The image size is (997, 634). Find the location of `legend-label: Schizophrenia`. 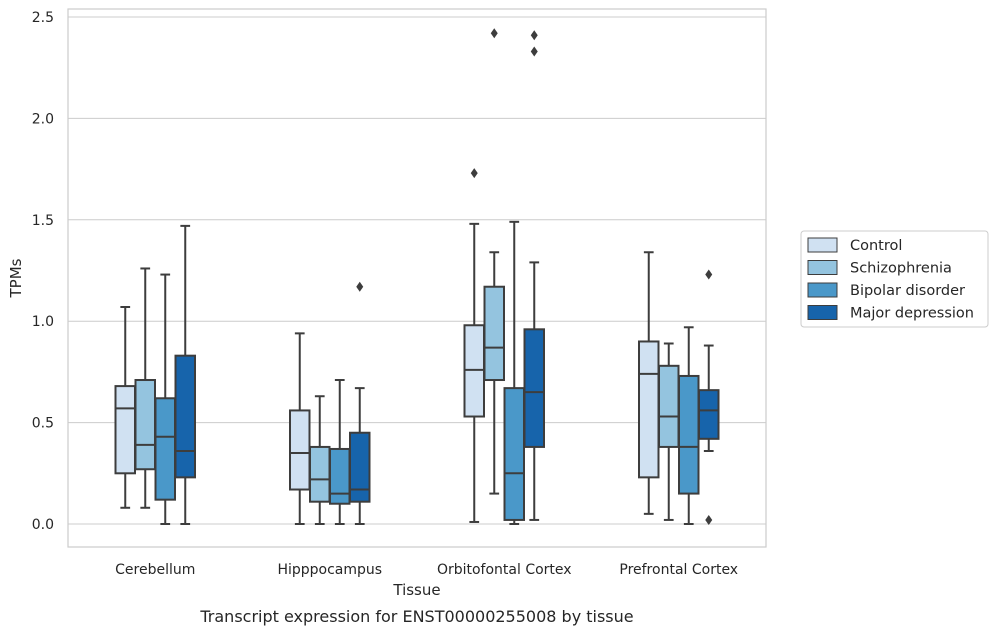

legend-label: Schizophrenia is located at coordinates (901, 269).